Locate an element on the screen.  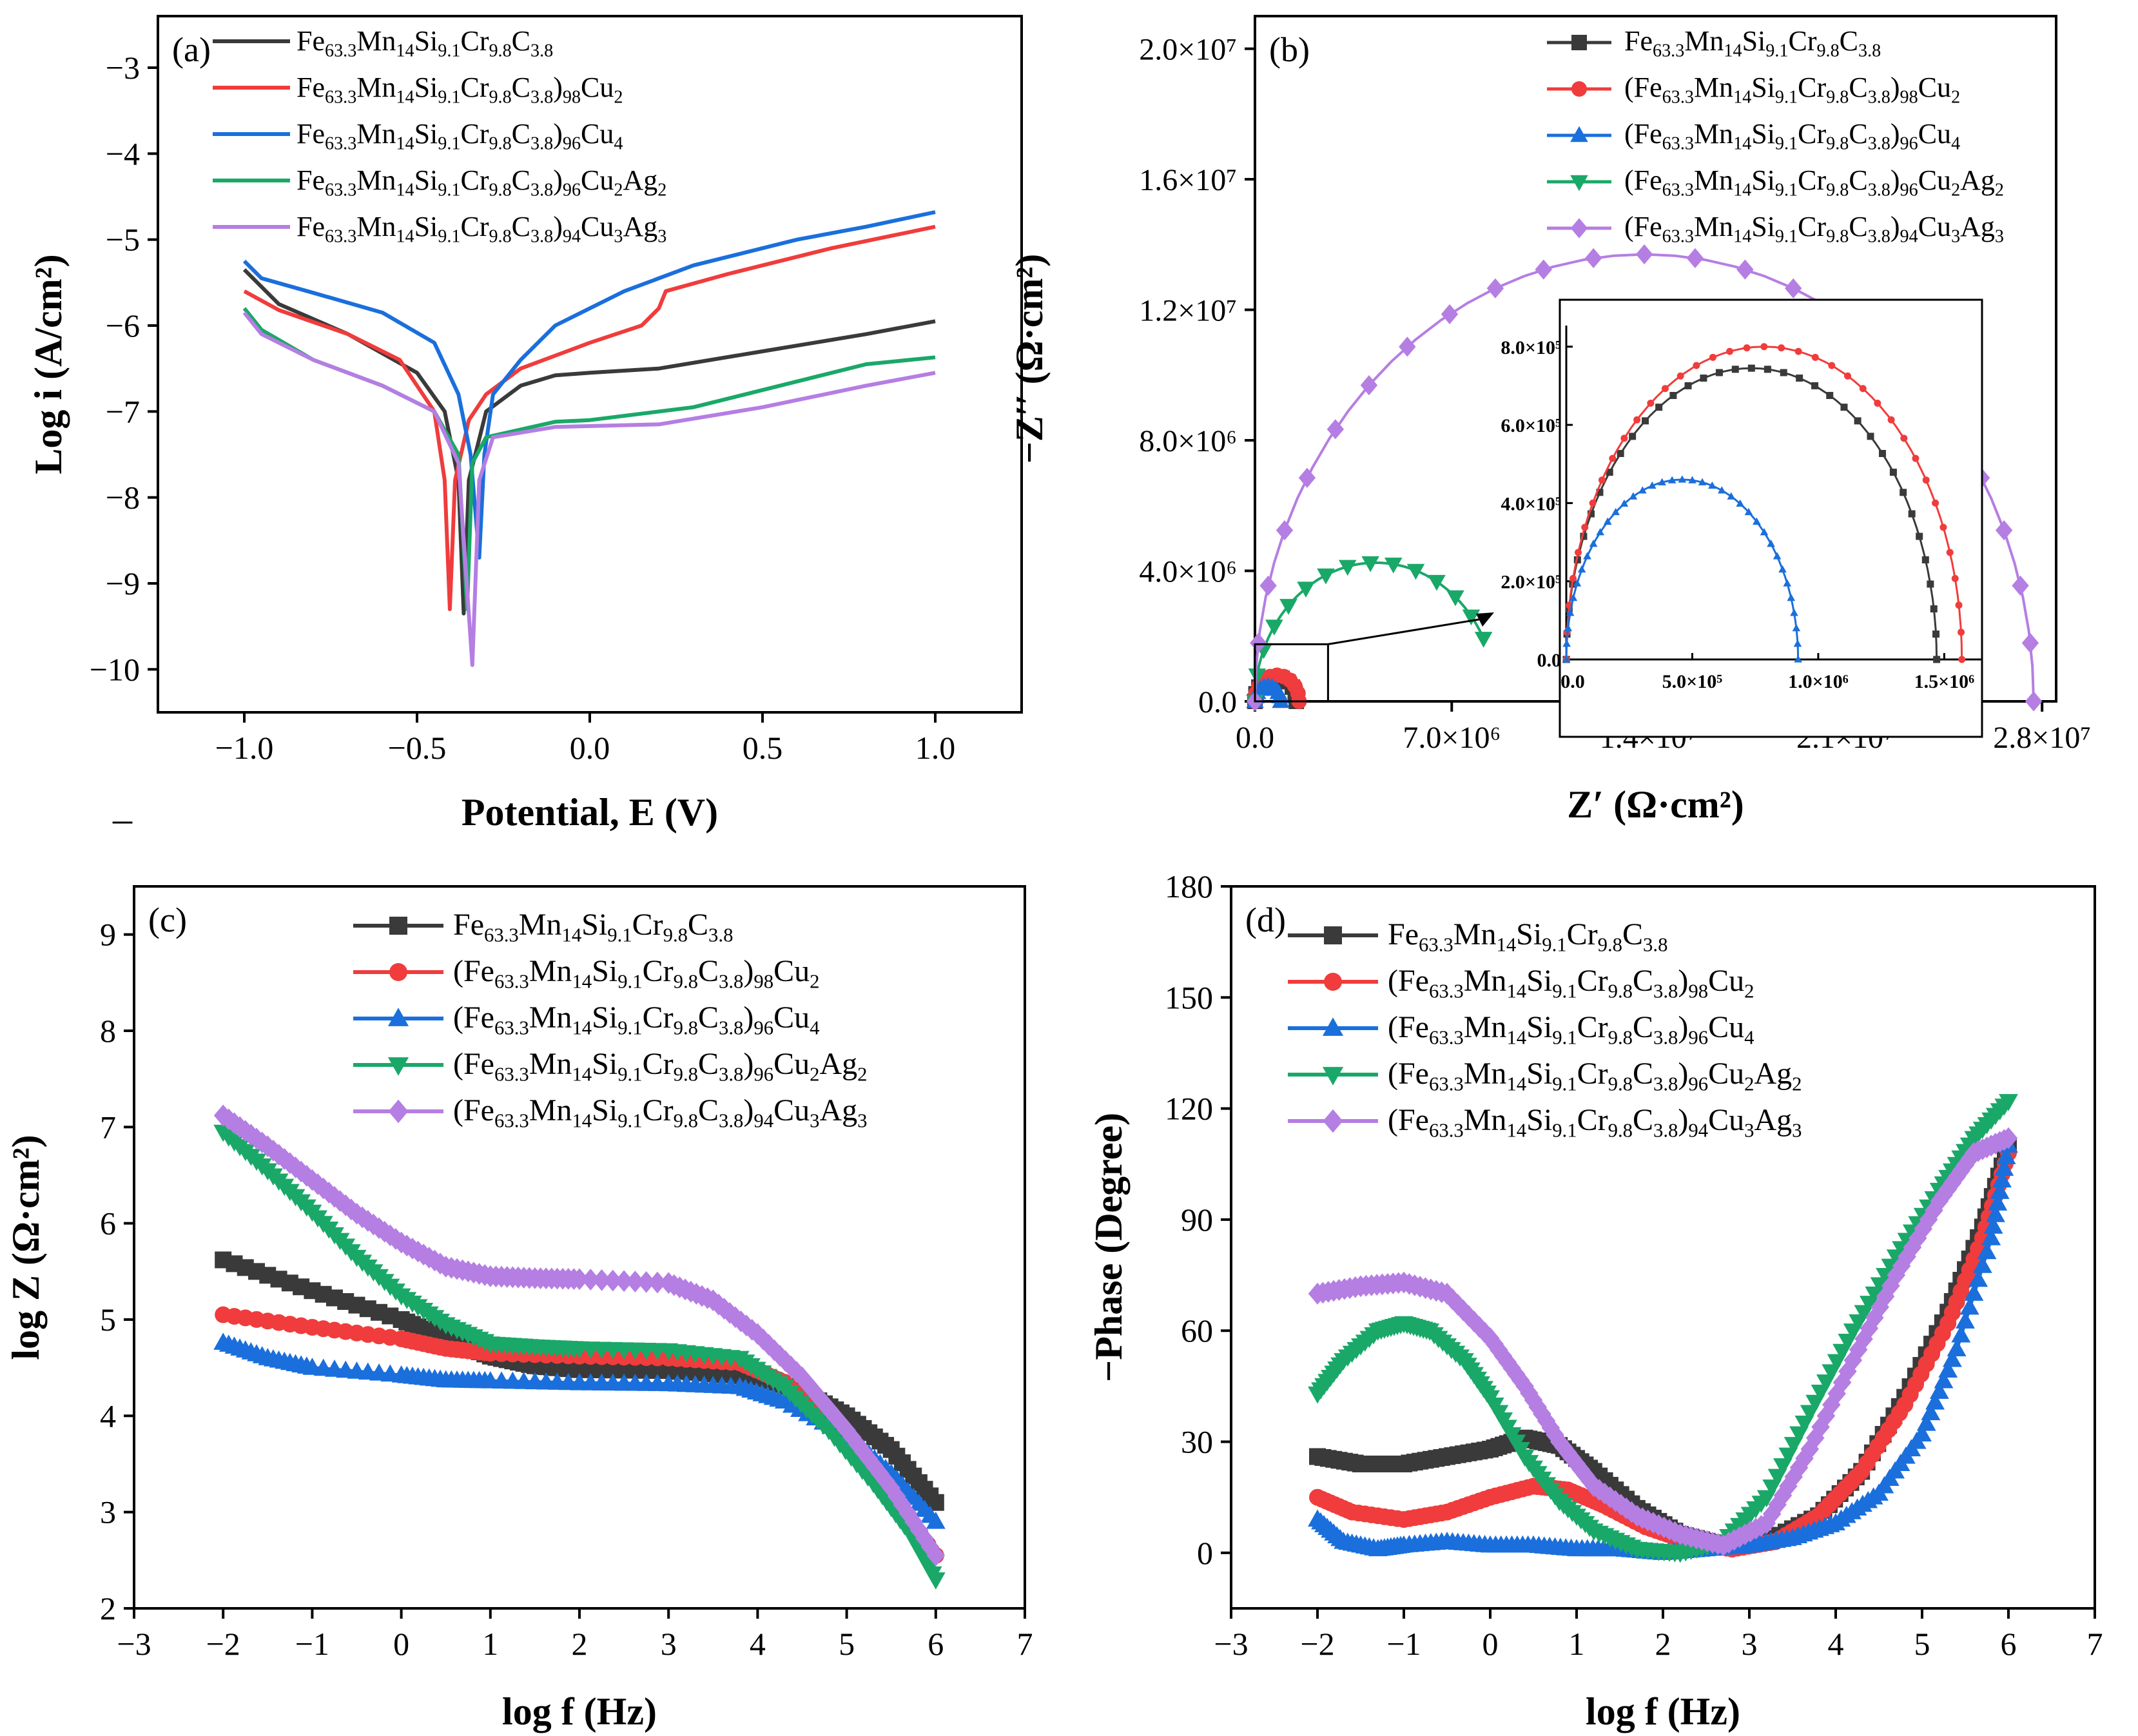
x-tick-label: 1.0 is located at coordinates (936, 748).